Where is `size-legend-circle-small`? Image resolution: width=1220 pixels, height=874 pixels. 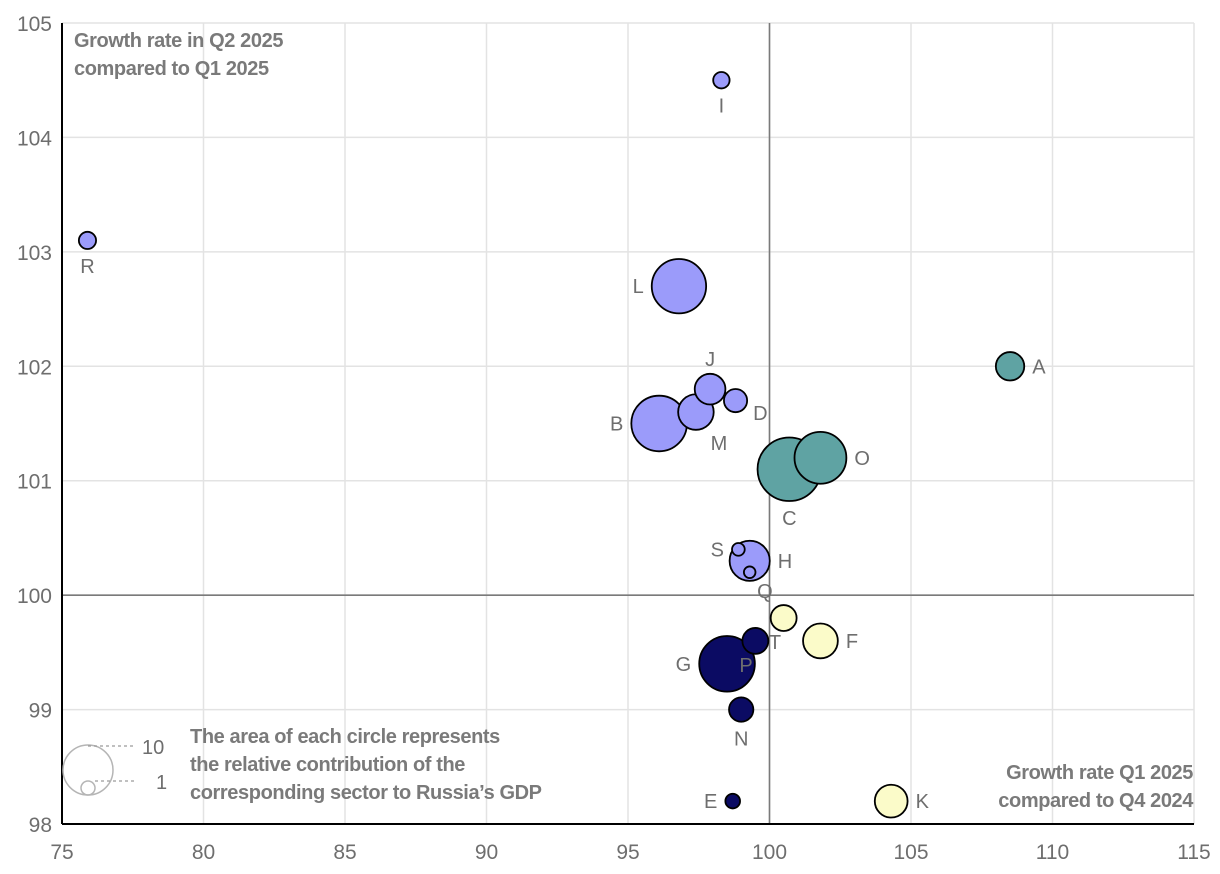
size-legend-circle-small is located at coordinates (88, 788).